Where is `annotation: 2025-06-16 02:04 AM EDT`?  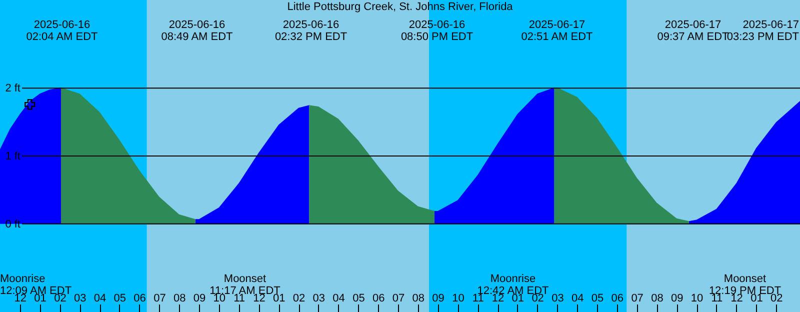 annotation: 2025-06-16 02:04 AM EDT is located at coordinates (62, 31).